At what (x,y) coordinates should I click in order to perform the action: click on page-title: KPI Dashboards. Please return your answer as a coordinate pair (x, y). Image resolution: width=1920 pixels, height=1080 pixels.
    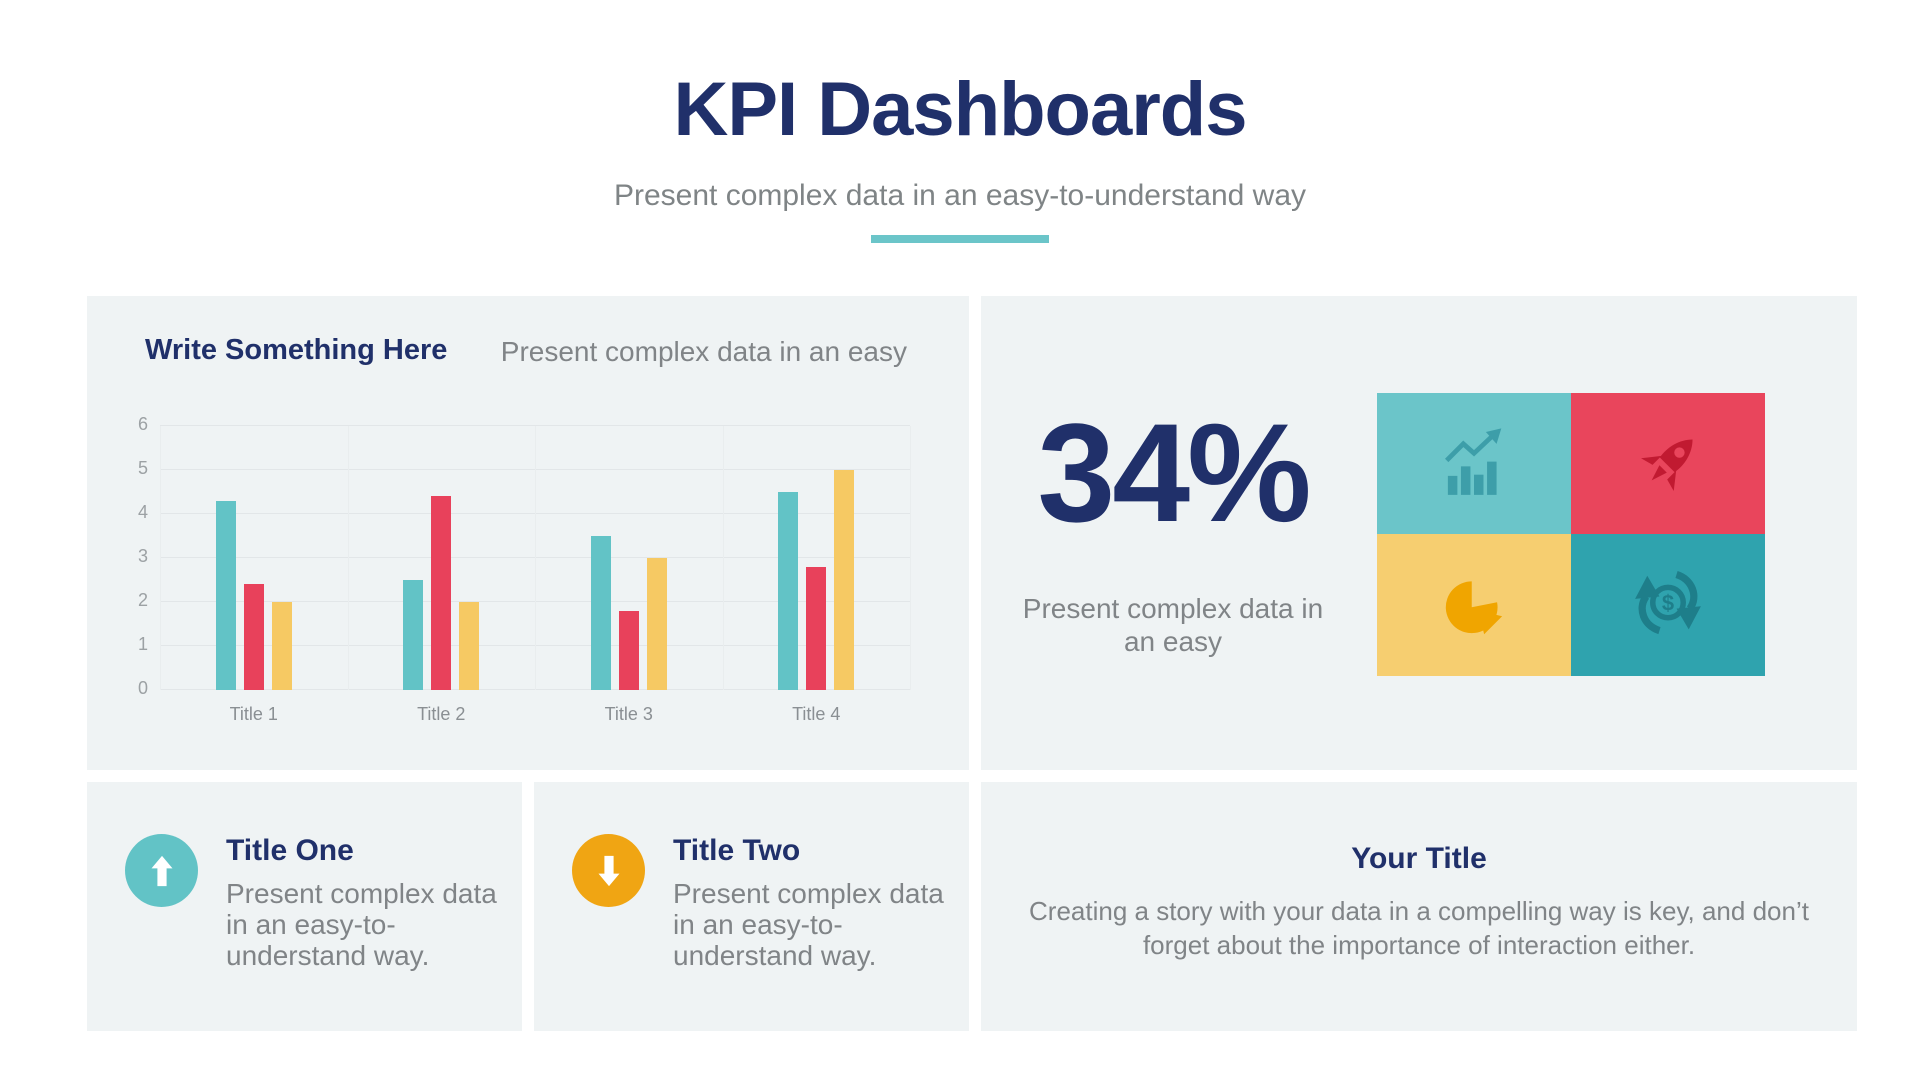
    Looking at the image, I should click on (960, 109).